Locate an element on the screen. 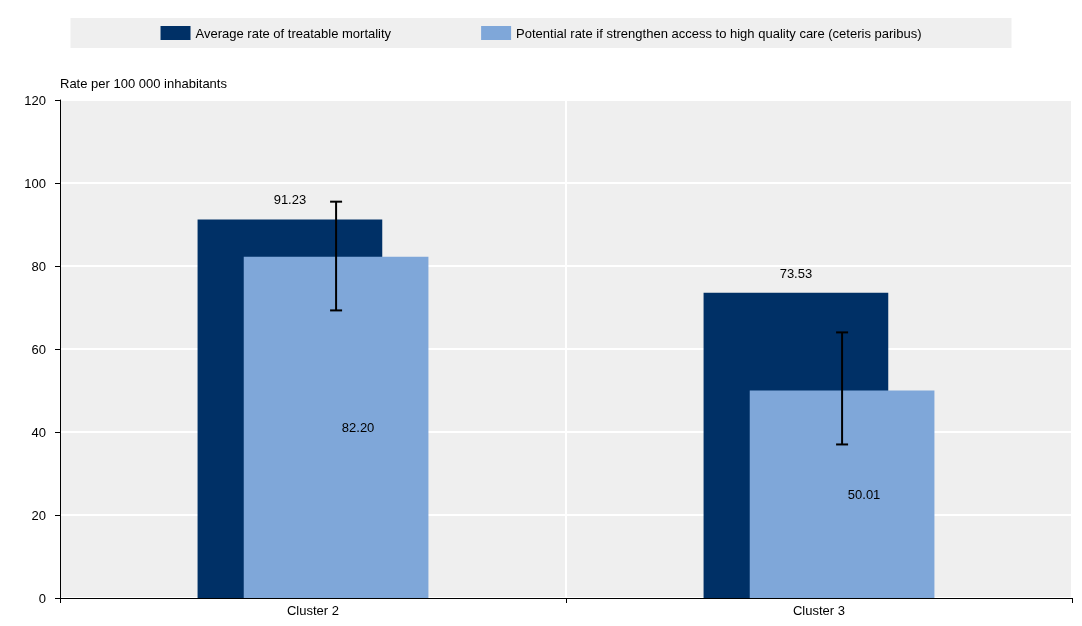 Image resolution: width=1082 pixels, height=626 pixels. data-label: 82.20 is located at coordinates (358, 427).